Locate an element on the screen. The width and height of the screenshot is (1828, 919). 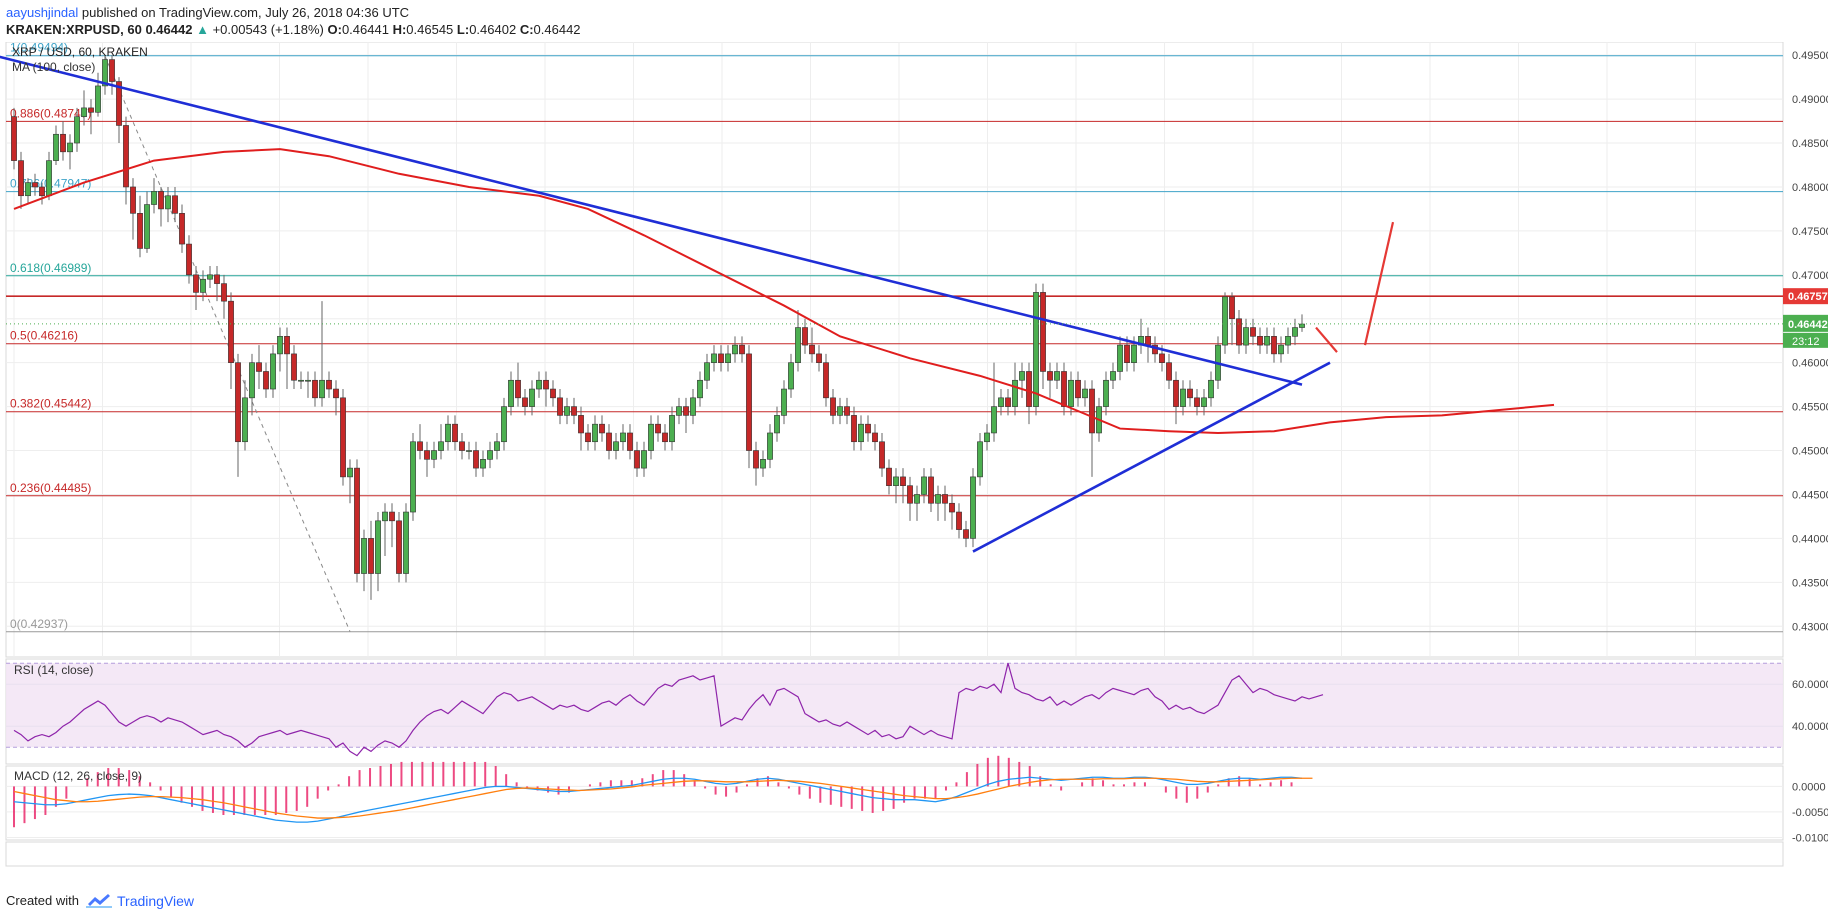
close-label: C: is located at coordinates (526, 29).